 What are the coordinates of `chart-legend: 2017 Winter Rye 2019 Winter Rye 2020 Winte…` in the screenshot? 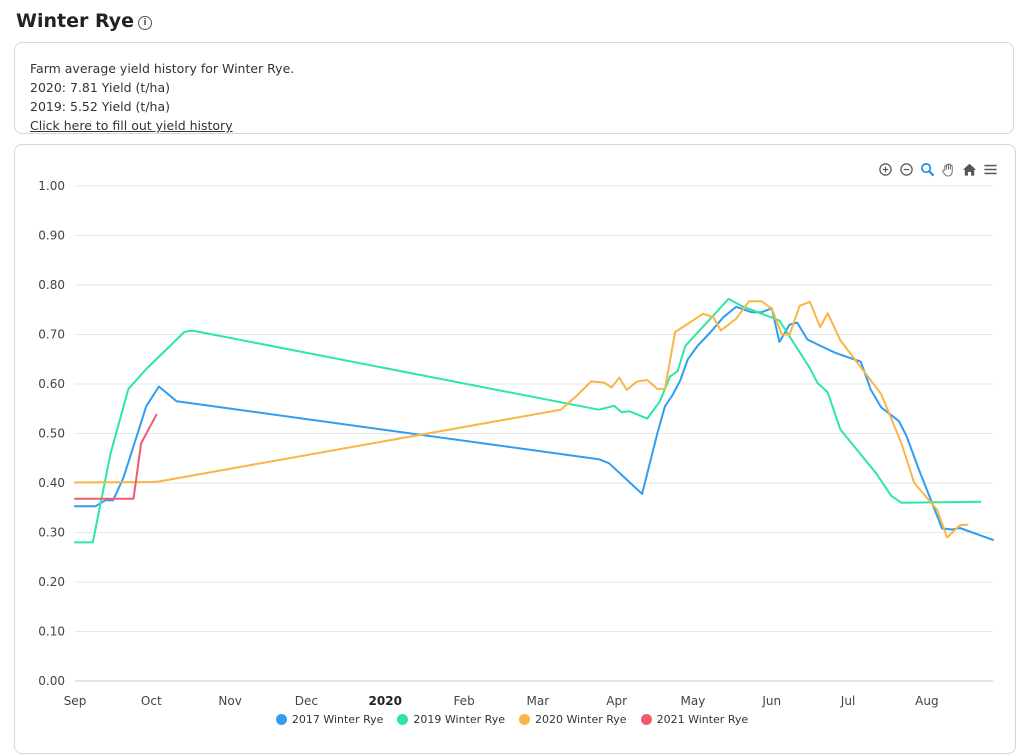 It's located at (512, 719).